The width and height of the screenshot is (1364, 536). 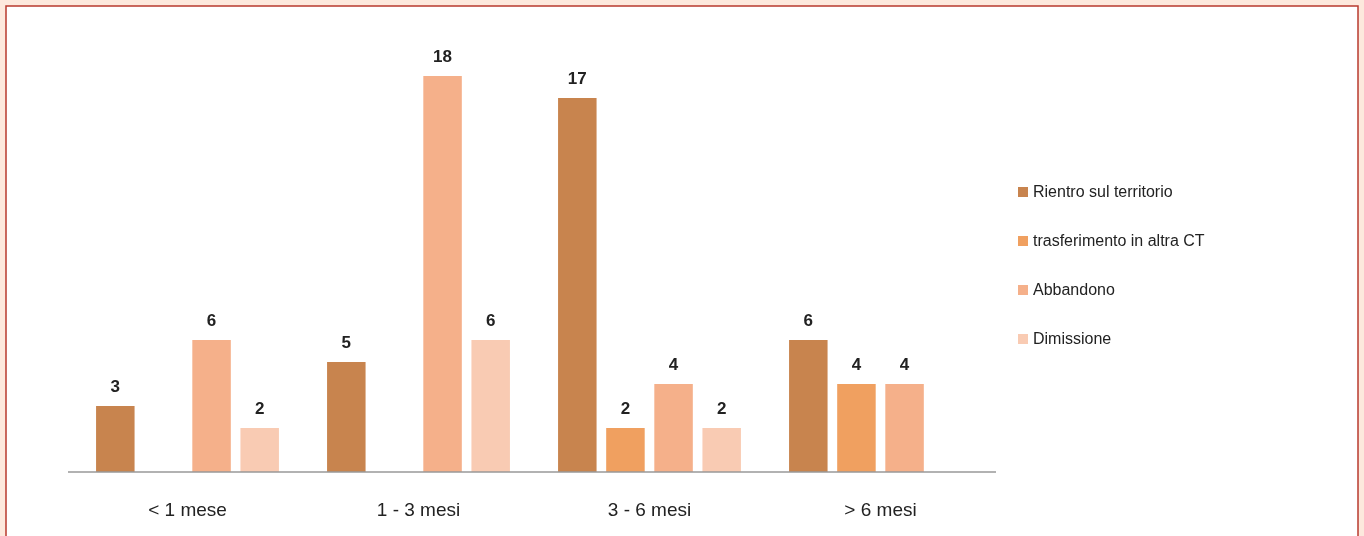 What do you see at coordinates (577, 78) in the screenshot?
I see `data-label: 17` at bounding box center [577, 78].